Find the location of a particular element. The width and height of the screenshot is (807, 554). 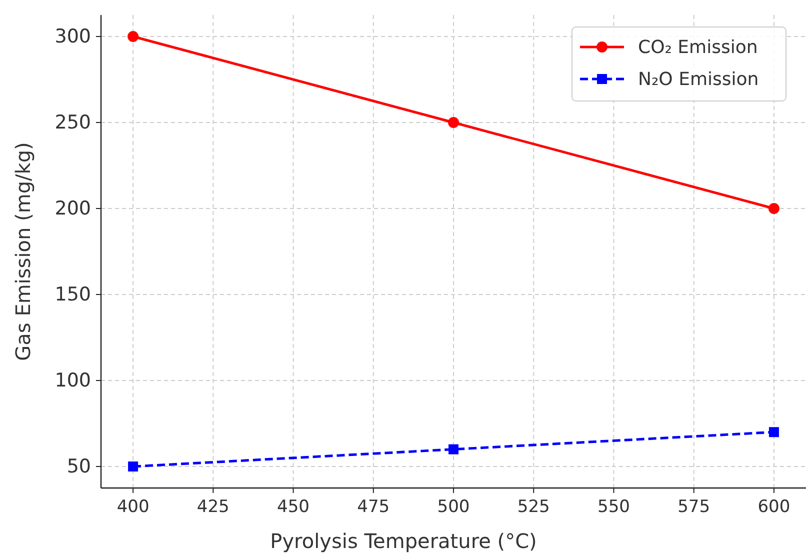

x-tick-label: 425 is located at coordinates (213, 507).